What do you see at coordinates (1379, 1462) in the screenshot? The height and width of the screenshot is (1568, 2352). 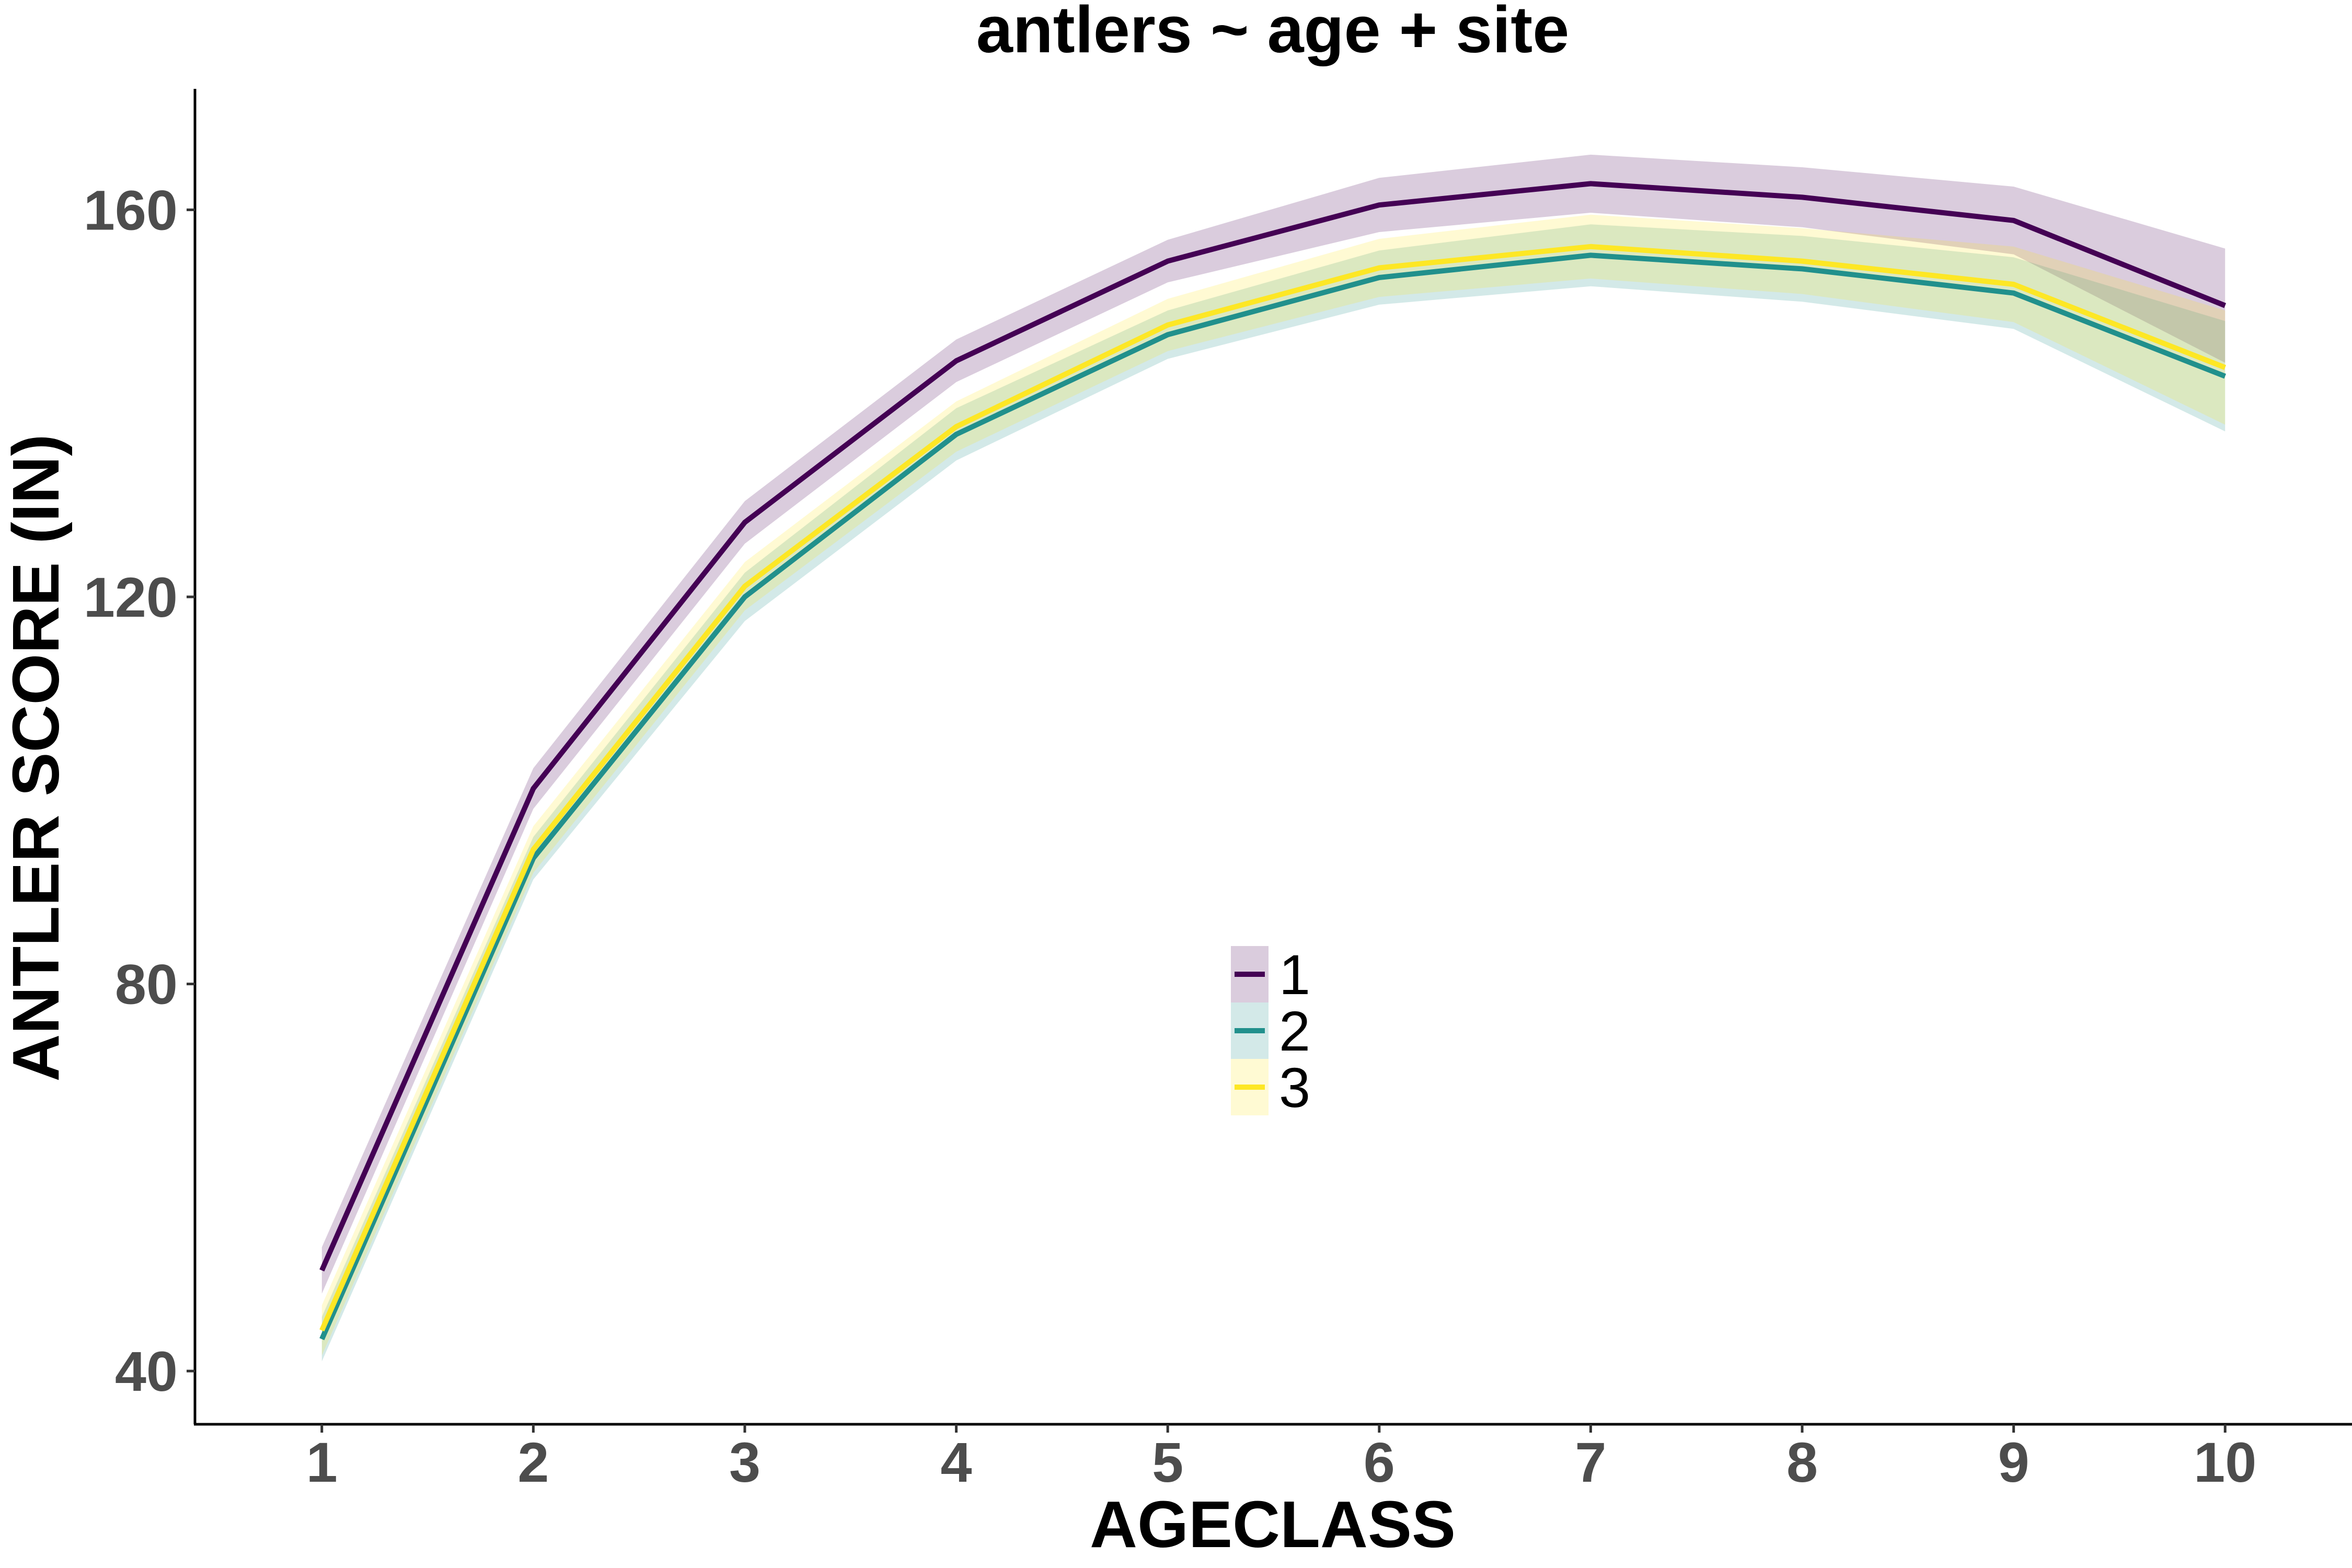 I see `x-tick-label: 6` at bounding box center [1379, 1462].